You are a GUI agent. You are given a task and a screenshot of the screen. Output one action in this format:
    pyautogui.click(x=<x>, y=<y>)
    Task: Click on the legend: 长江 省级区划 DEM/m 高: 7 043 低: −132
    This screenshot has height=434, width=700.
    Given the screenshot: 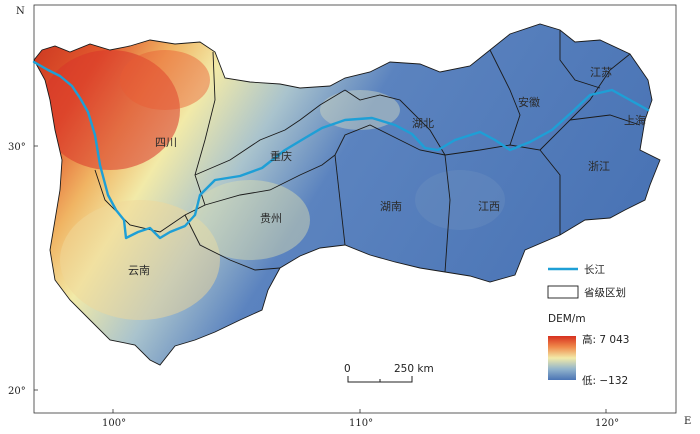 What is the action you would take?
    pyautogui.click(x=588, y=325)
    